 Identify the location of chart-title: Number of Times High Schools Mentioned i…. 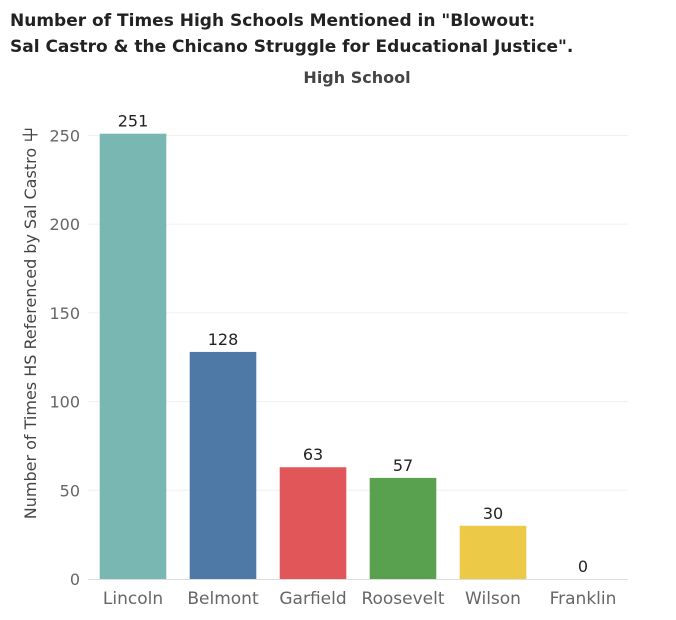
(340, 34).